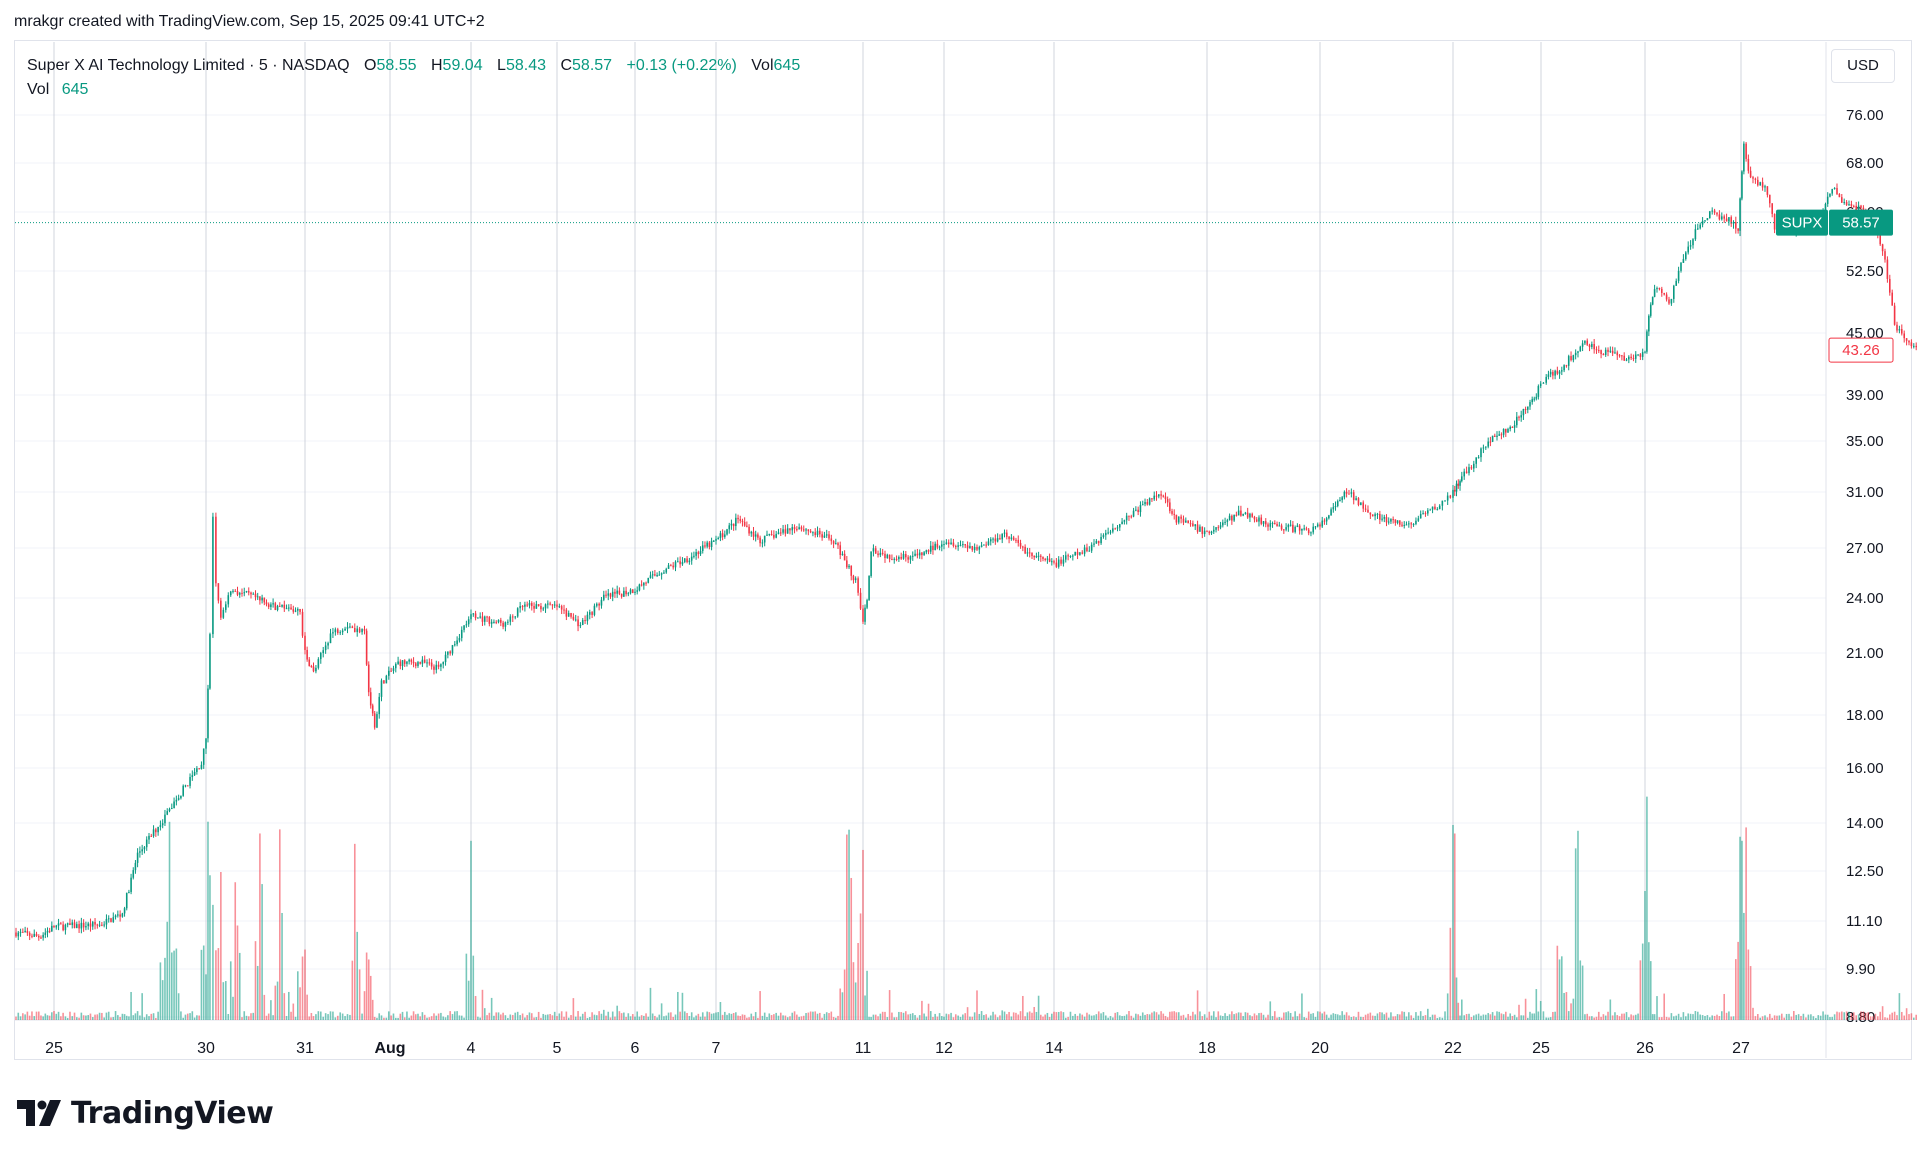 Image resolution: width=1917 pixels, height=1153 pixels. I want to click on current-price-badge, so click(1861, 222).